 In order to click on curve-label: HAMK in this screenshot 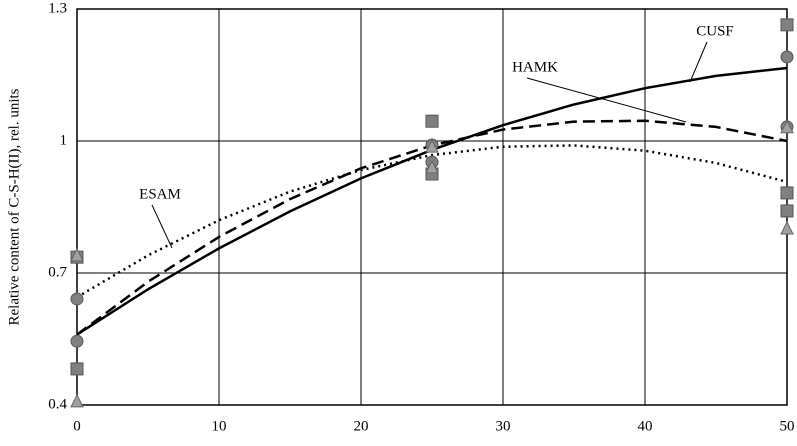, I will do `click(535, 67)`.